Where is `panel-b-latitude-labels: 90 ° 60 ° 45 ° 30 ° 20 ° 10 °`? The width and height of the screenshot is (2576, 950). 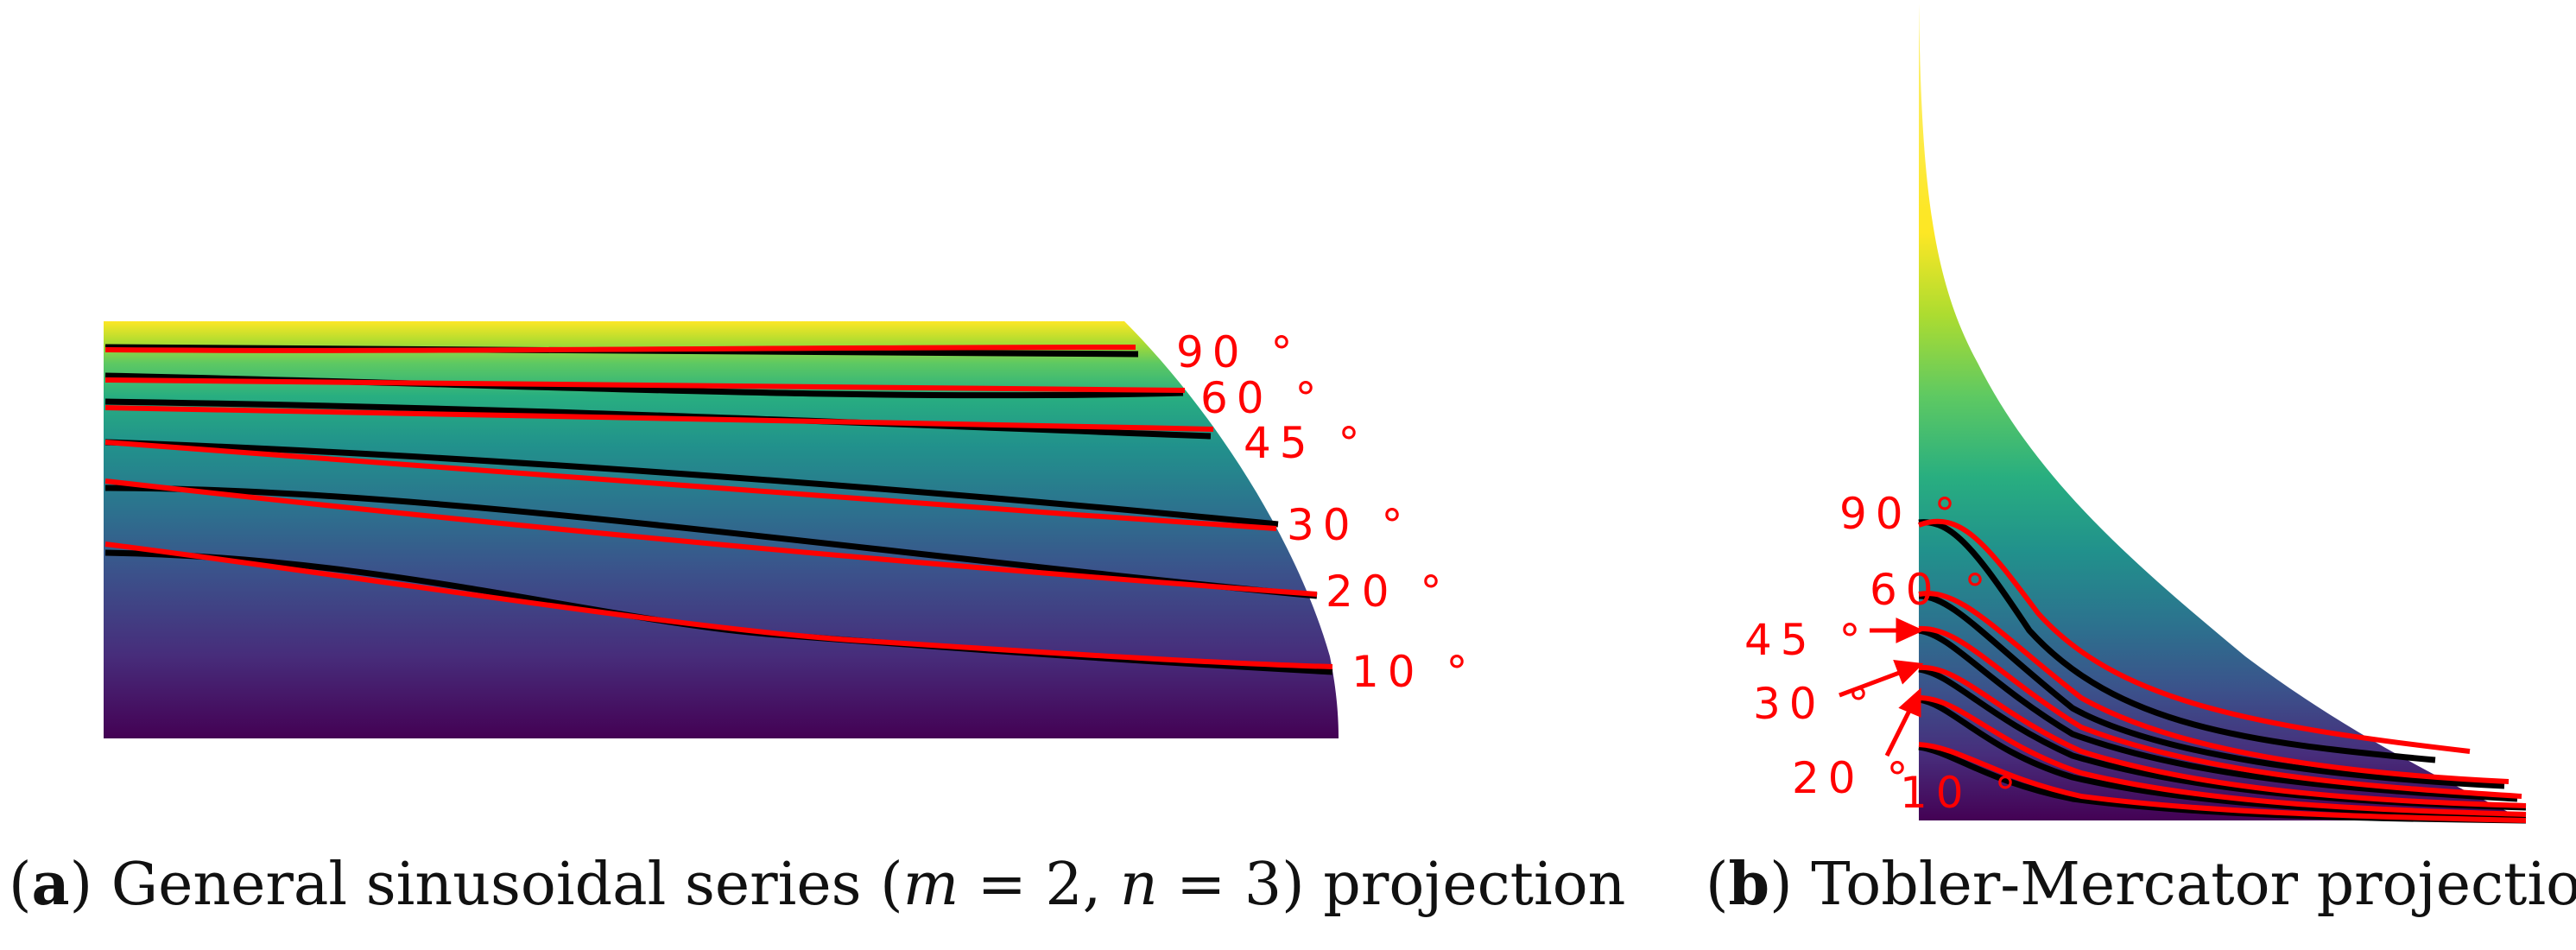
panel-b-latitude-labels: 90 ° 60 ° 45 ° 30 ° 20 ° 10 ° is located at coordinates (1884, 653).